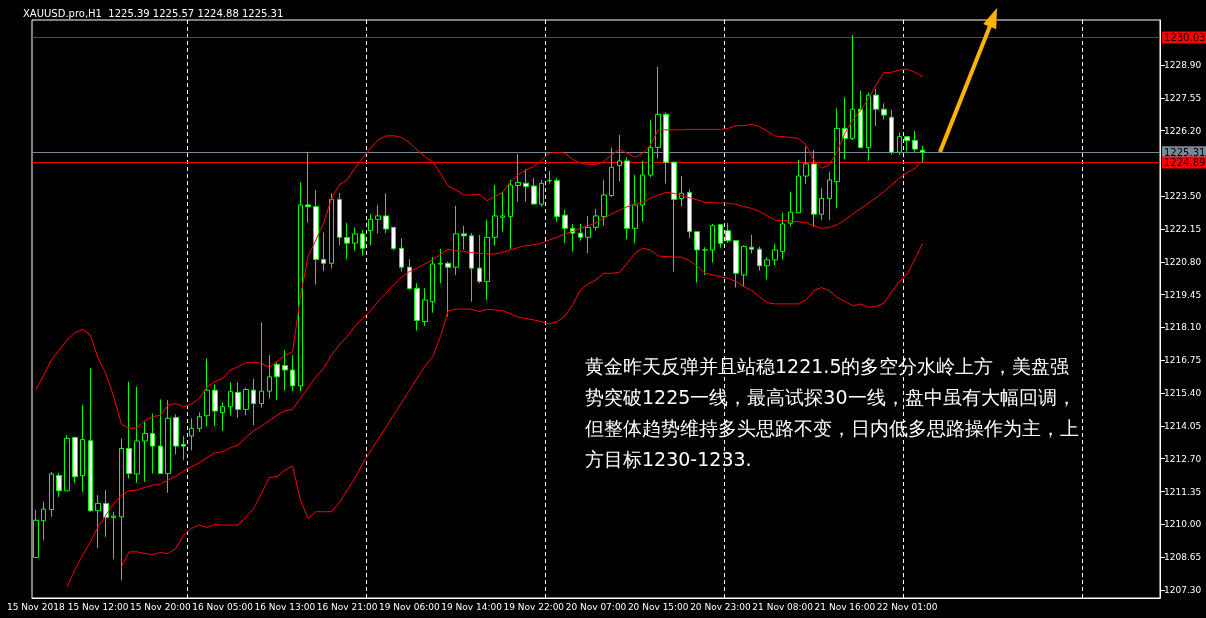 The height and width of the screenshot is (618, 1206). Describe the element at coordinates (223, 606) in the screenshot. I see `x-tick-label: 16 Nov 05:00` at that location.